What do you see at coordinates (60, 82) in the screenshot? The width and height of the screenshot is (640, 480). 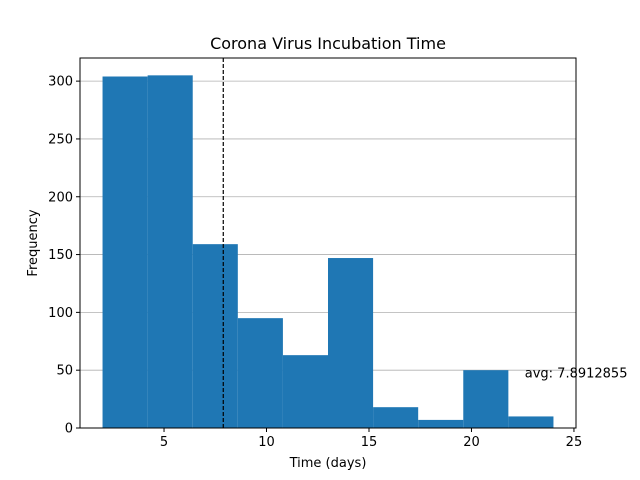 I see `y-tick-label-6: 300` at bounding box center [60, 82].